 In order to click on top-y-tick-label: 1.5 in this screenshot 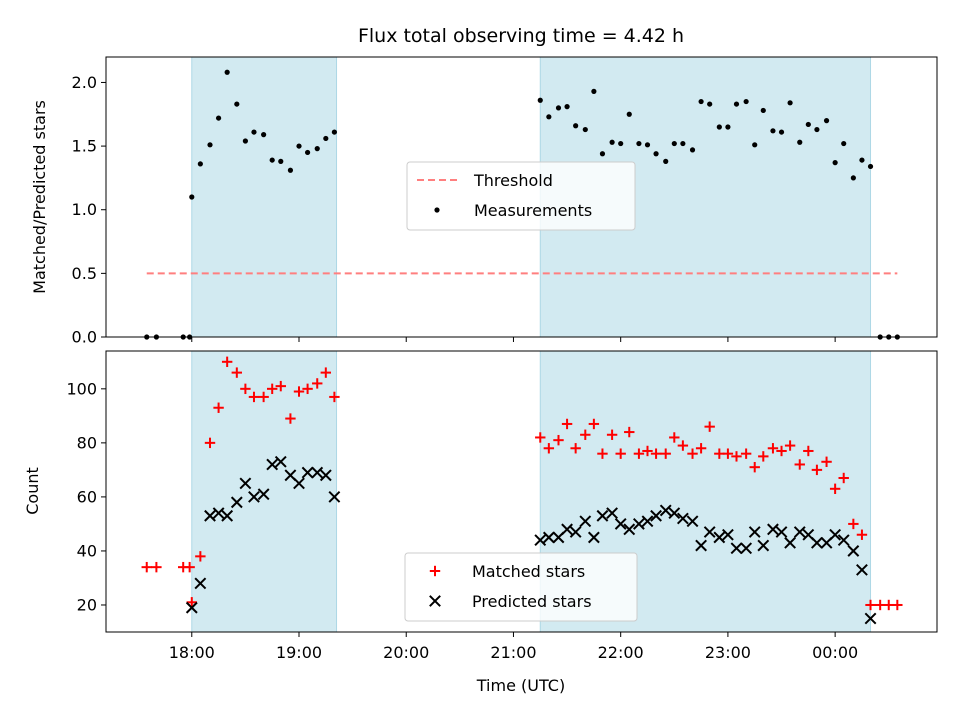, I will do `click(84, 146)`.